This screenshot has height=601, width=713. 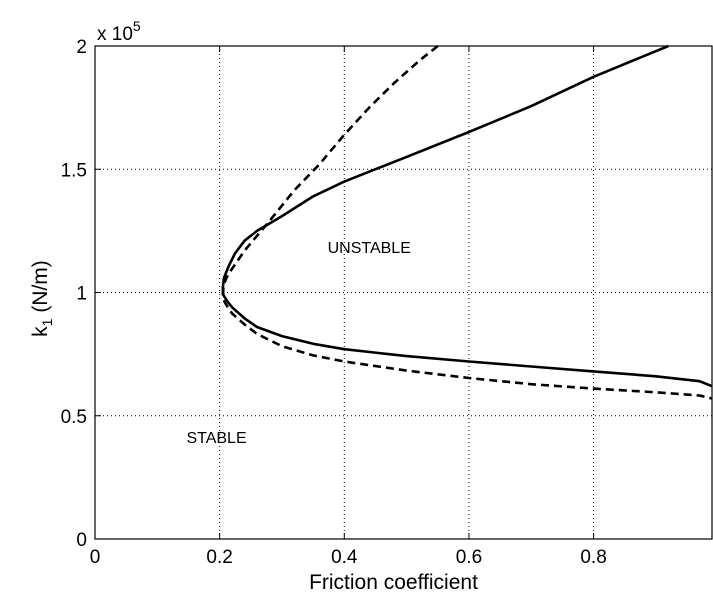 What do you see at coordinates (47, 322) in the screenshot?
I see `y-axis-label-subscript: 1` at bounding box center [47, 322].